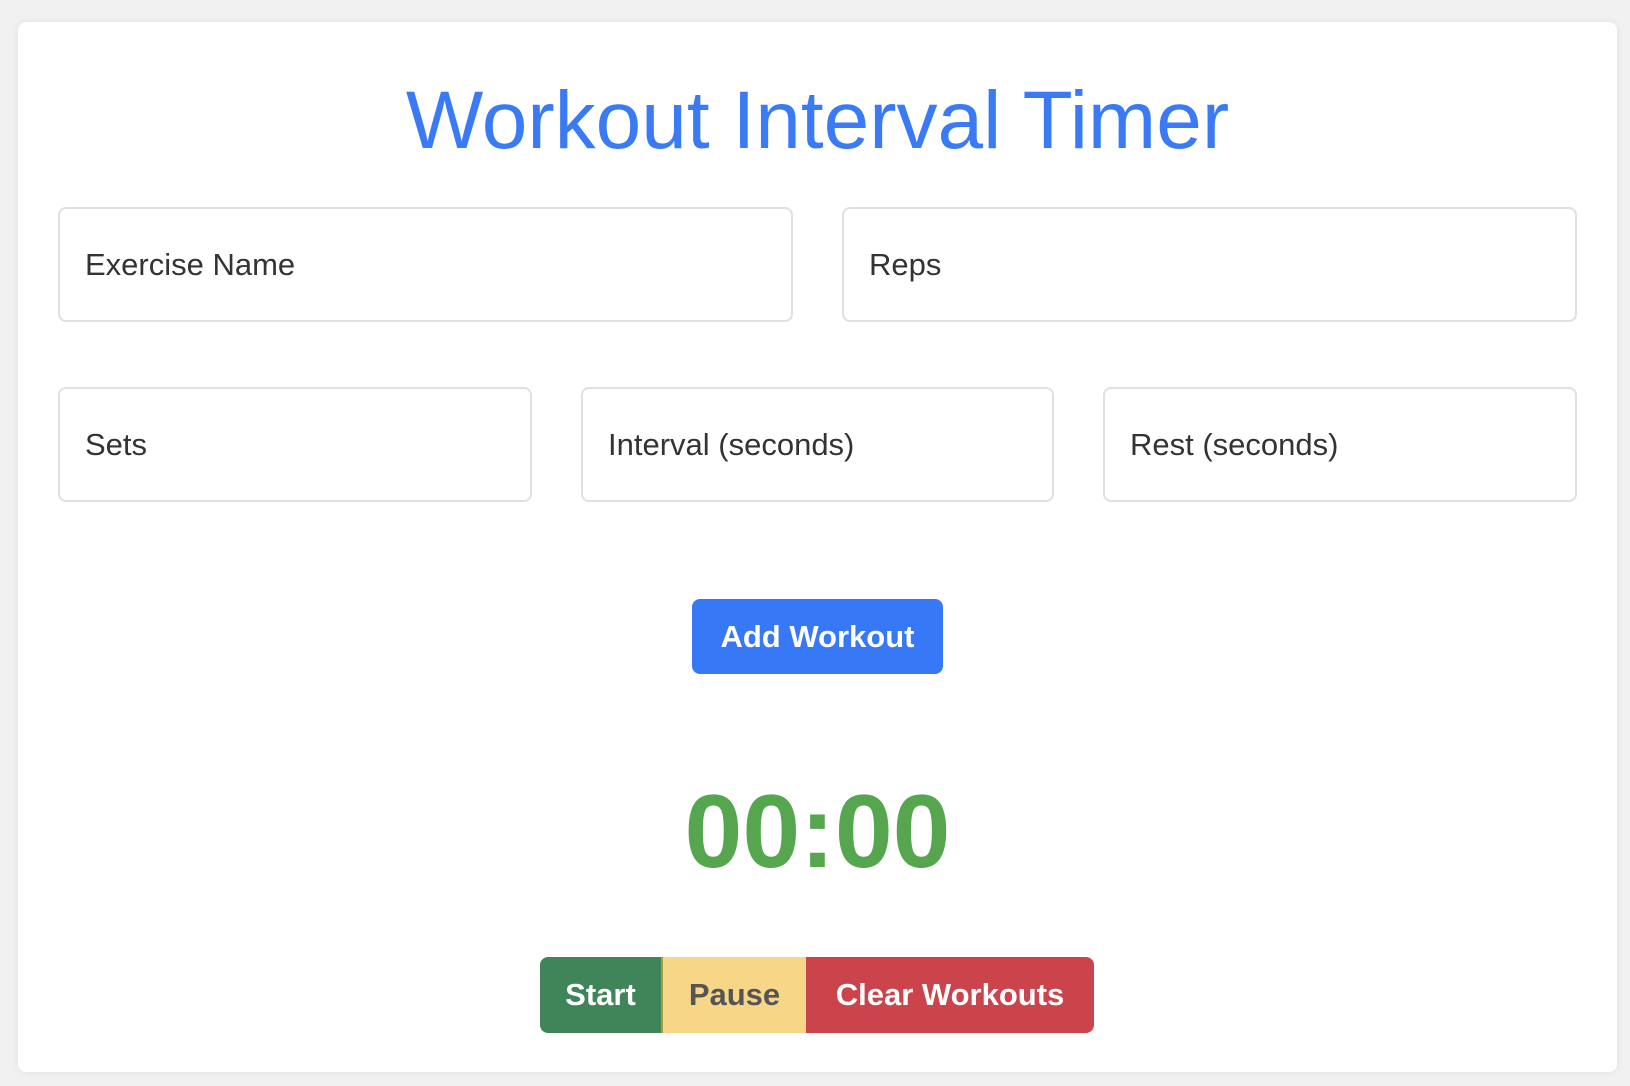  I want to click on timer-display: 00:00, so click(817, 832).